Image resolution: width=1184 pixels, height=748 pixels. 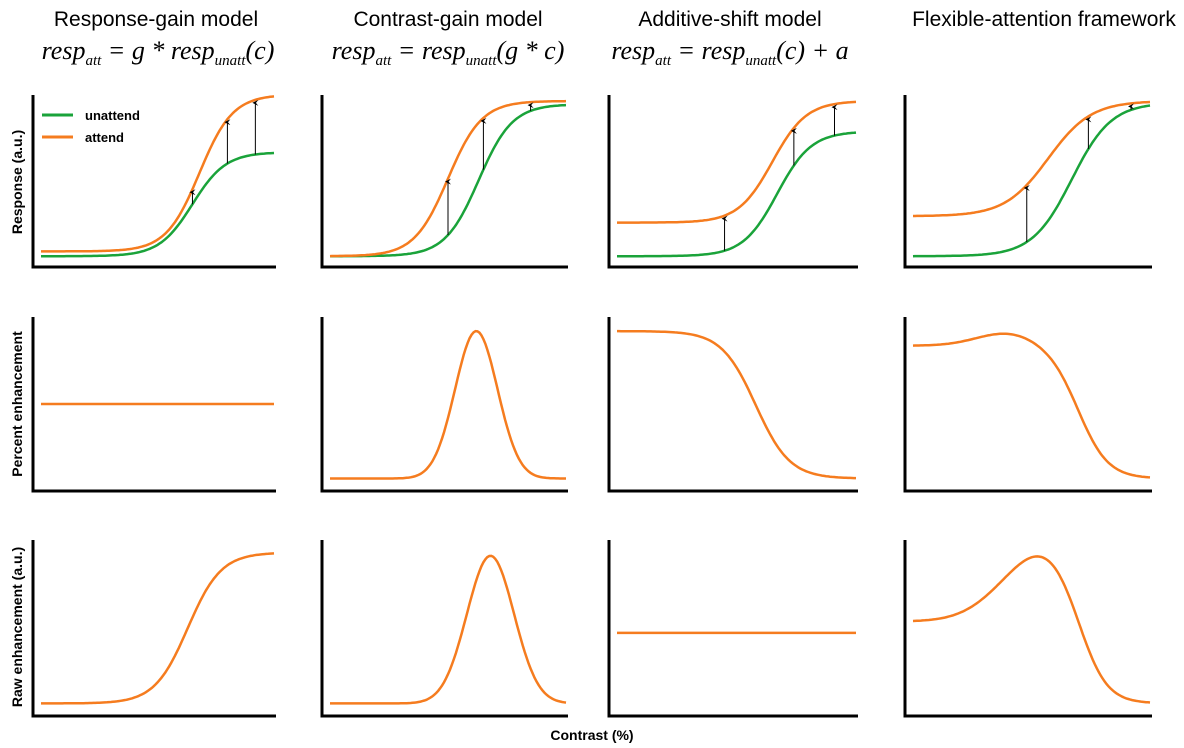 I want to click on panel-r2-c2, so click(x=444, y=405).